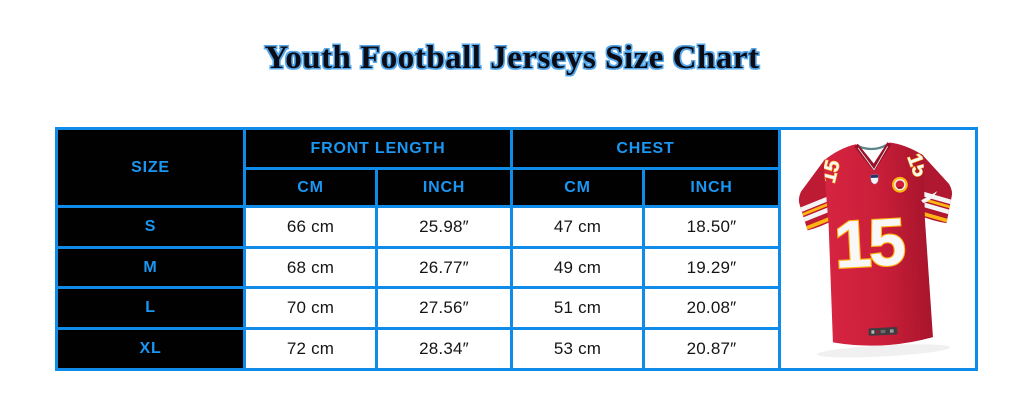 This screenshot has width=1024, height=418. I want to click on chest-inch-value: 18.50″, so click(711, 227).